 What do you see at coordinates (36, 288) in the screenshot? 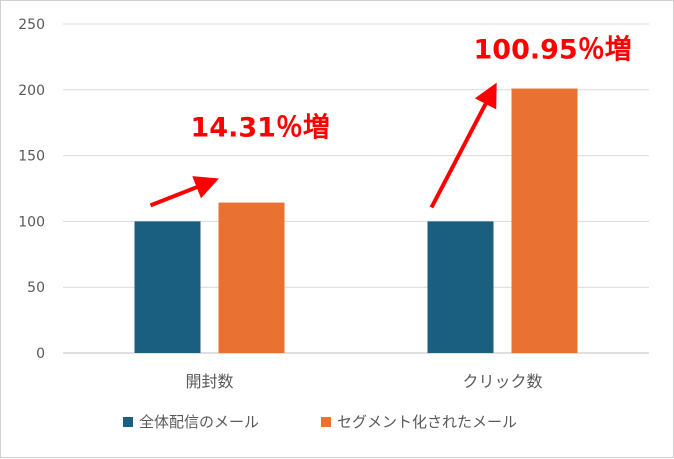
I see `y-tick-label: 50` at bounding box center [36, 288].